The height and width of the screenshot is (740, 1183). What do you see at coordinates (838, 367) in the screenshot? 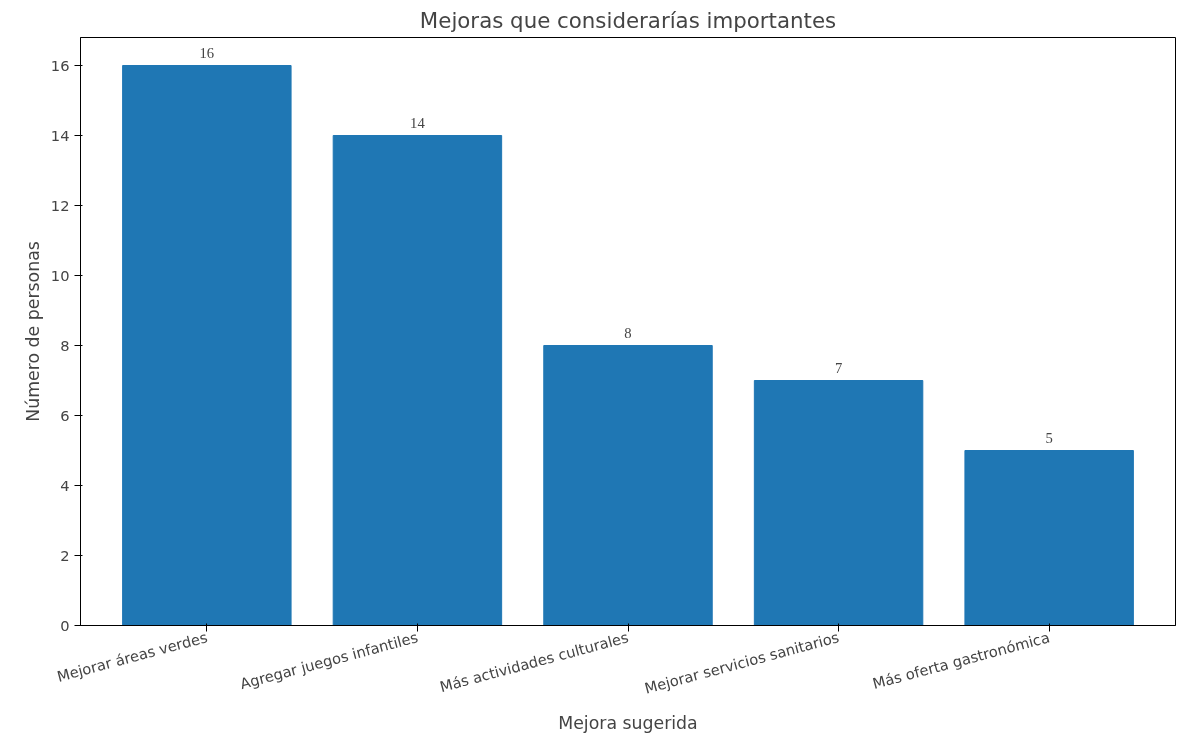
I see `data-label: 7` at bounding box center [838, 367].